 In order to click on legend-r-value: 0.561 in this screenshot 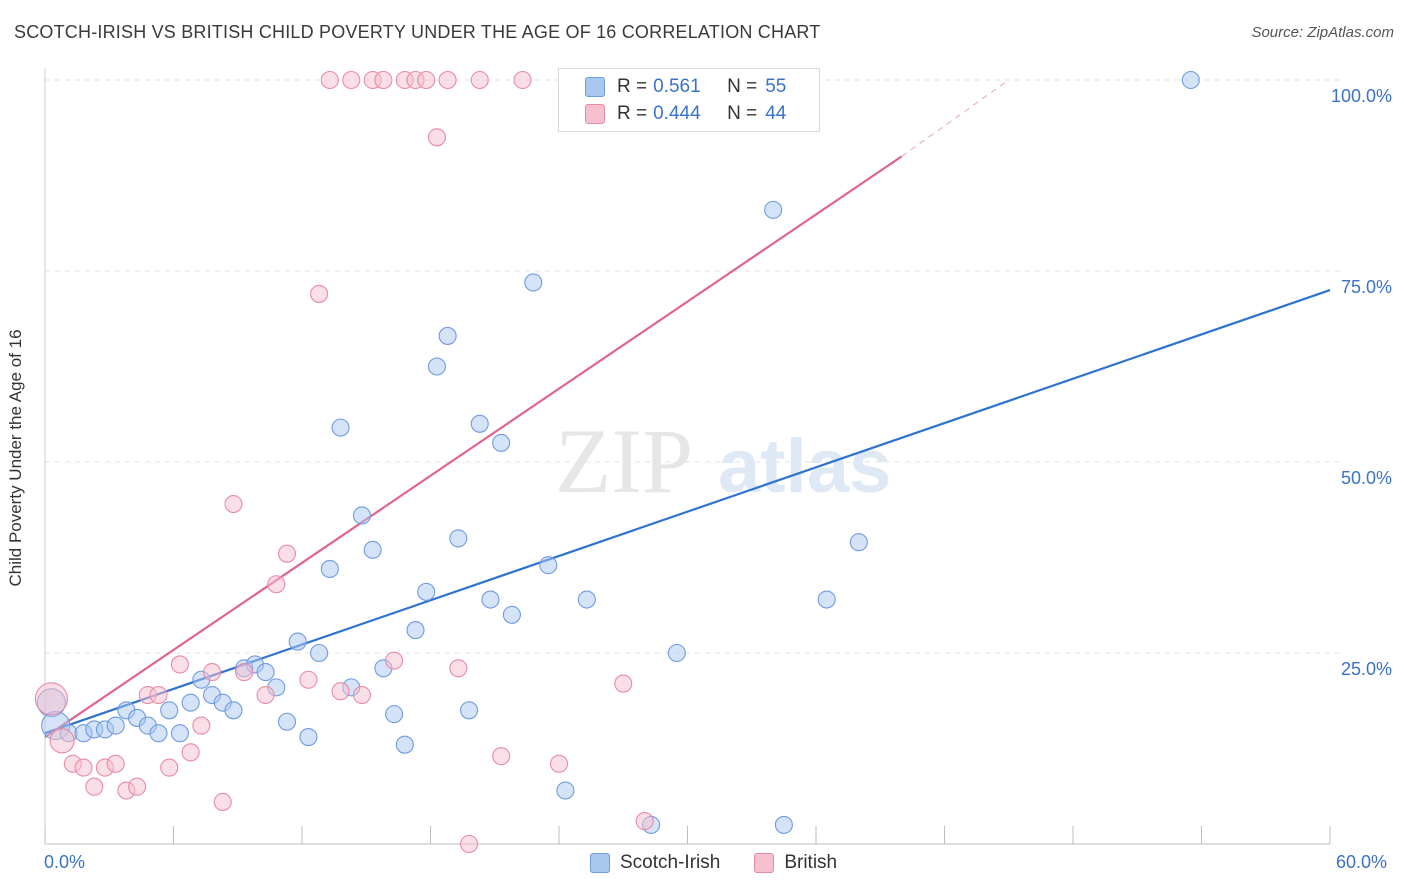, I will do `click(677, 86)`.